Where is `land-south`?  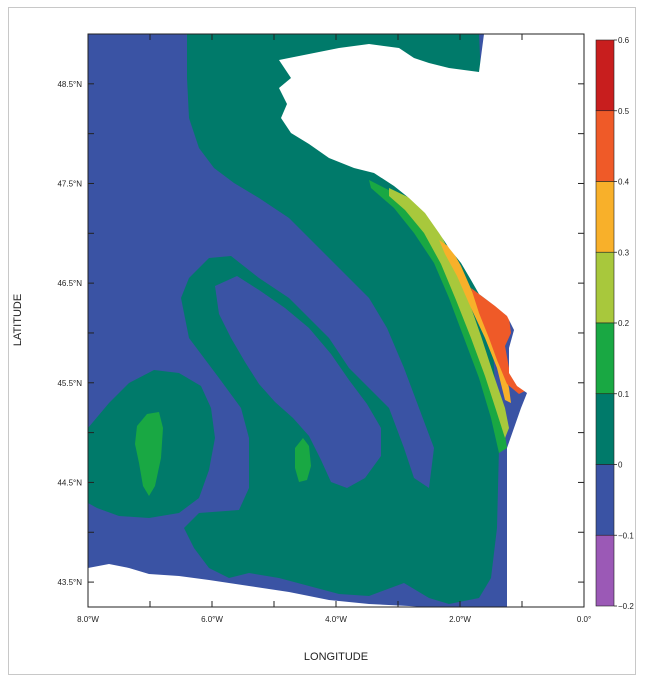 land-south is located at coordinates (283, 593).